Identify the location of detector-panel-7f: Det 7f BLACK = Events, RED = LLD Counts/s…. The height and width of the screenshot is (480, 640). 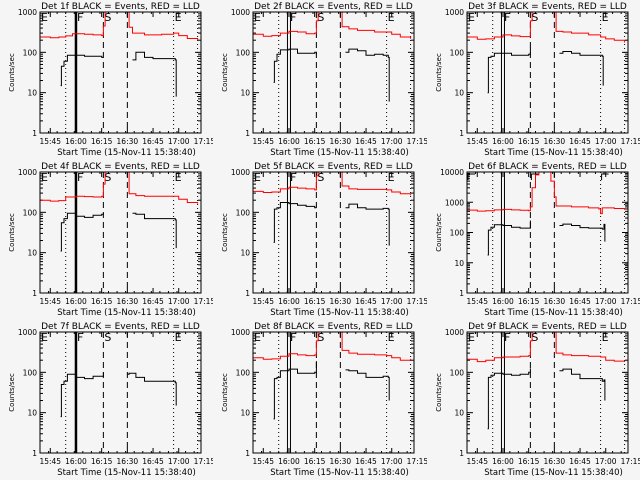
(110, 400).